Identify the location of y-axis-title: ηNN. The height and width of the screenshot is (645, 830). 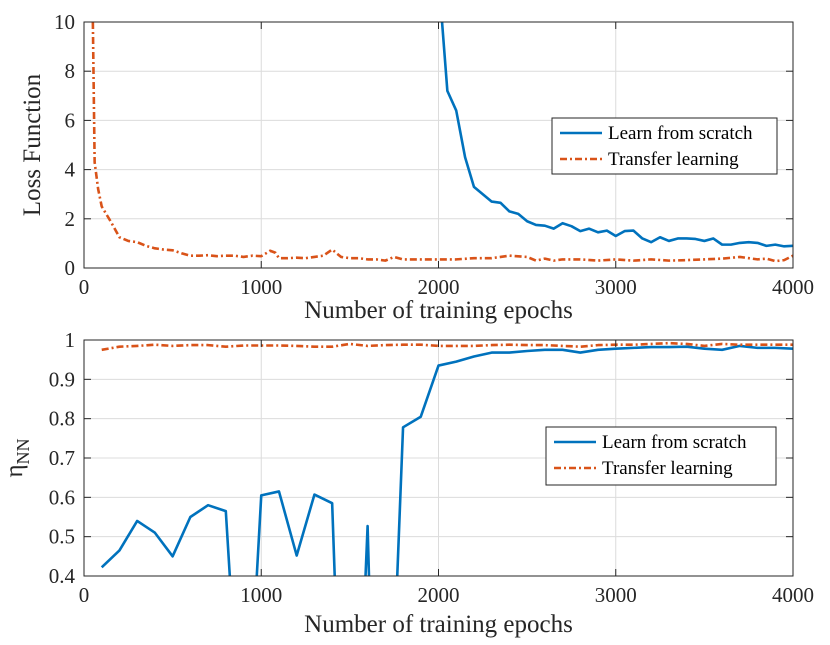
(17, 457).